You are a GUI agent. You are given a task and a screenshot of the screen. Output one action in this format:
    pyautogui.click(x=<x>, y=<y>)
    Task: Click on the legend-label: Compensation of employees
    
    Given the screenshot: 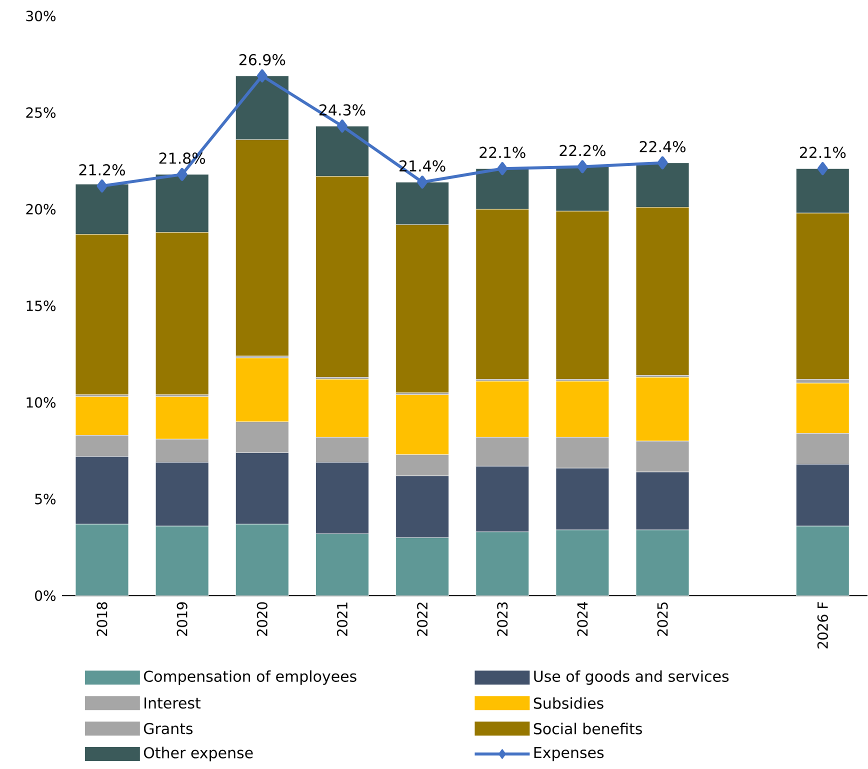 What is the action you would take?
    pyautogui.click(x=250, y=678)
    